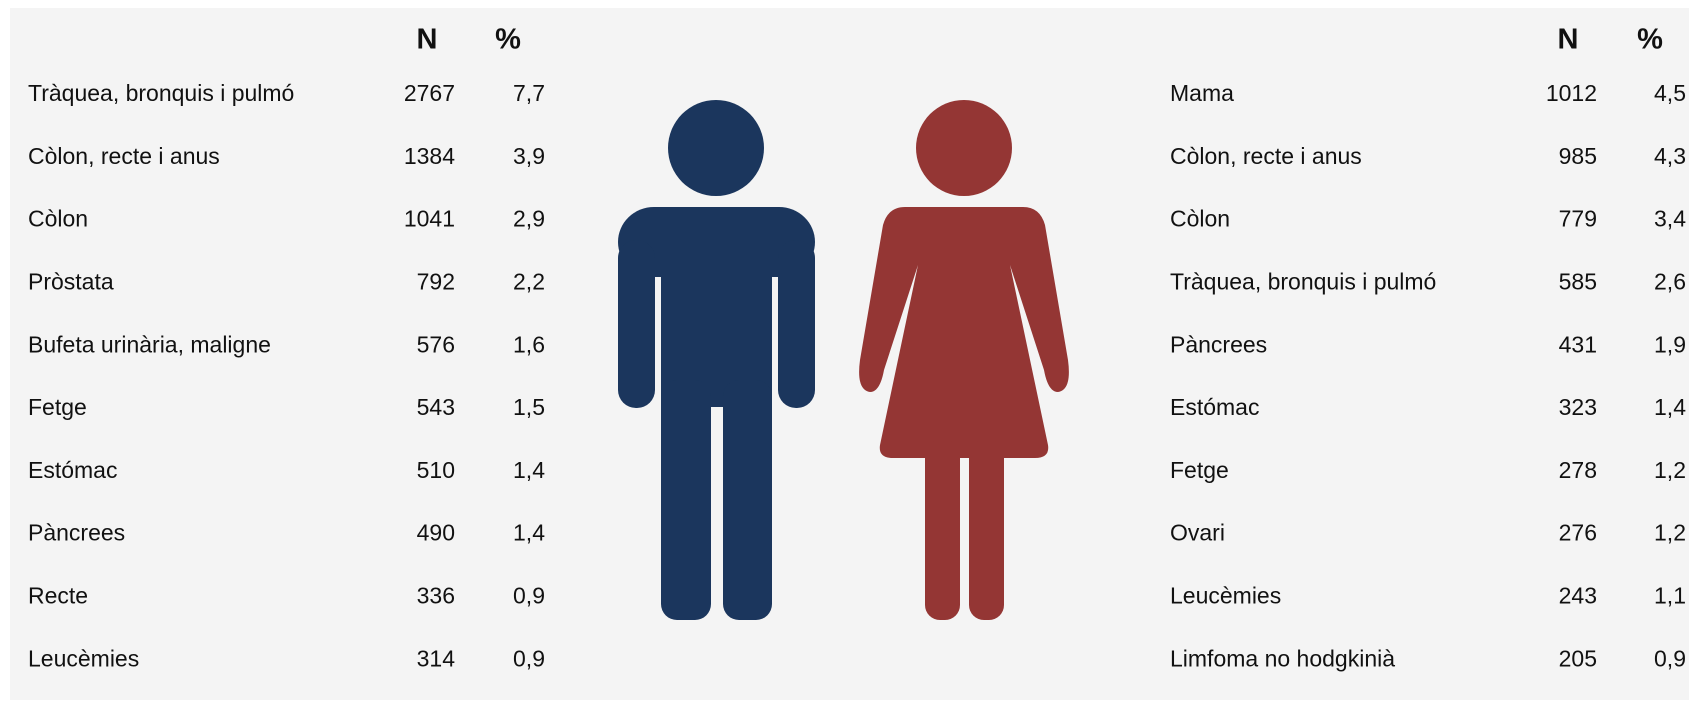  Describe the element at coordinates (529, 407) in the screenshot. I see `cell-percent: 1,5` at that location.